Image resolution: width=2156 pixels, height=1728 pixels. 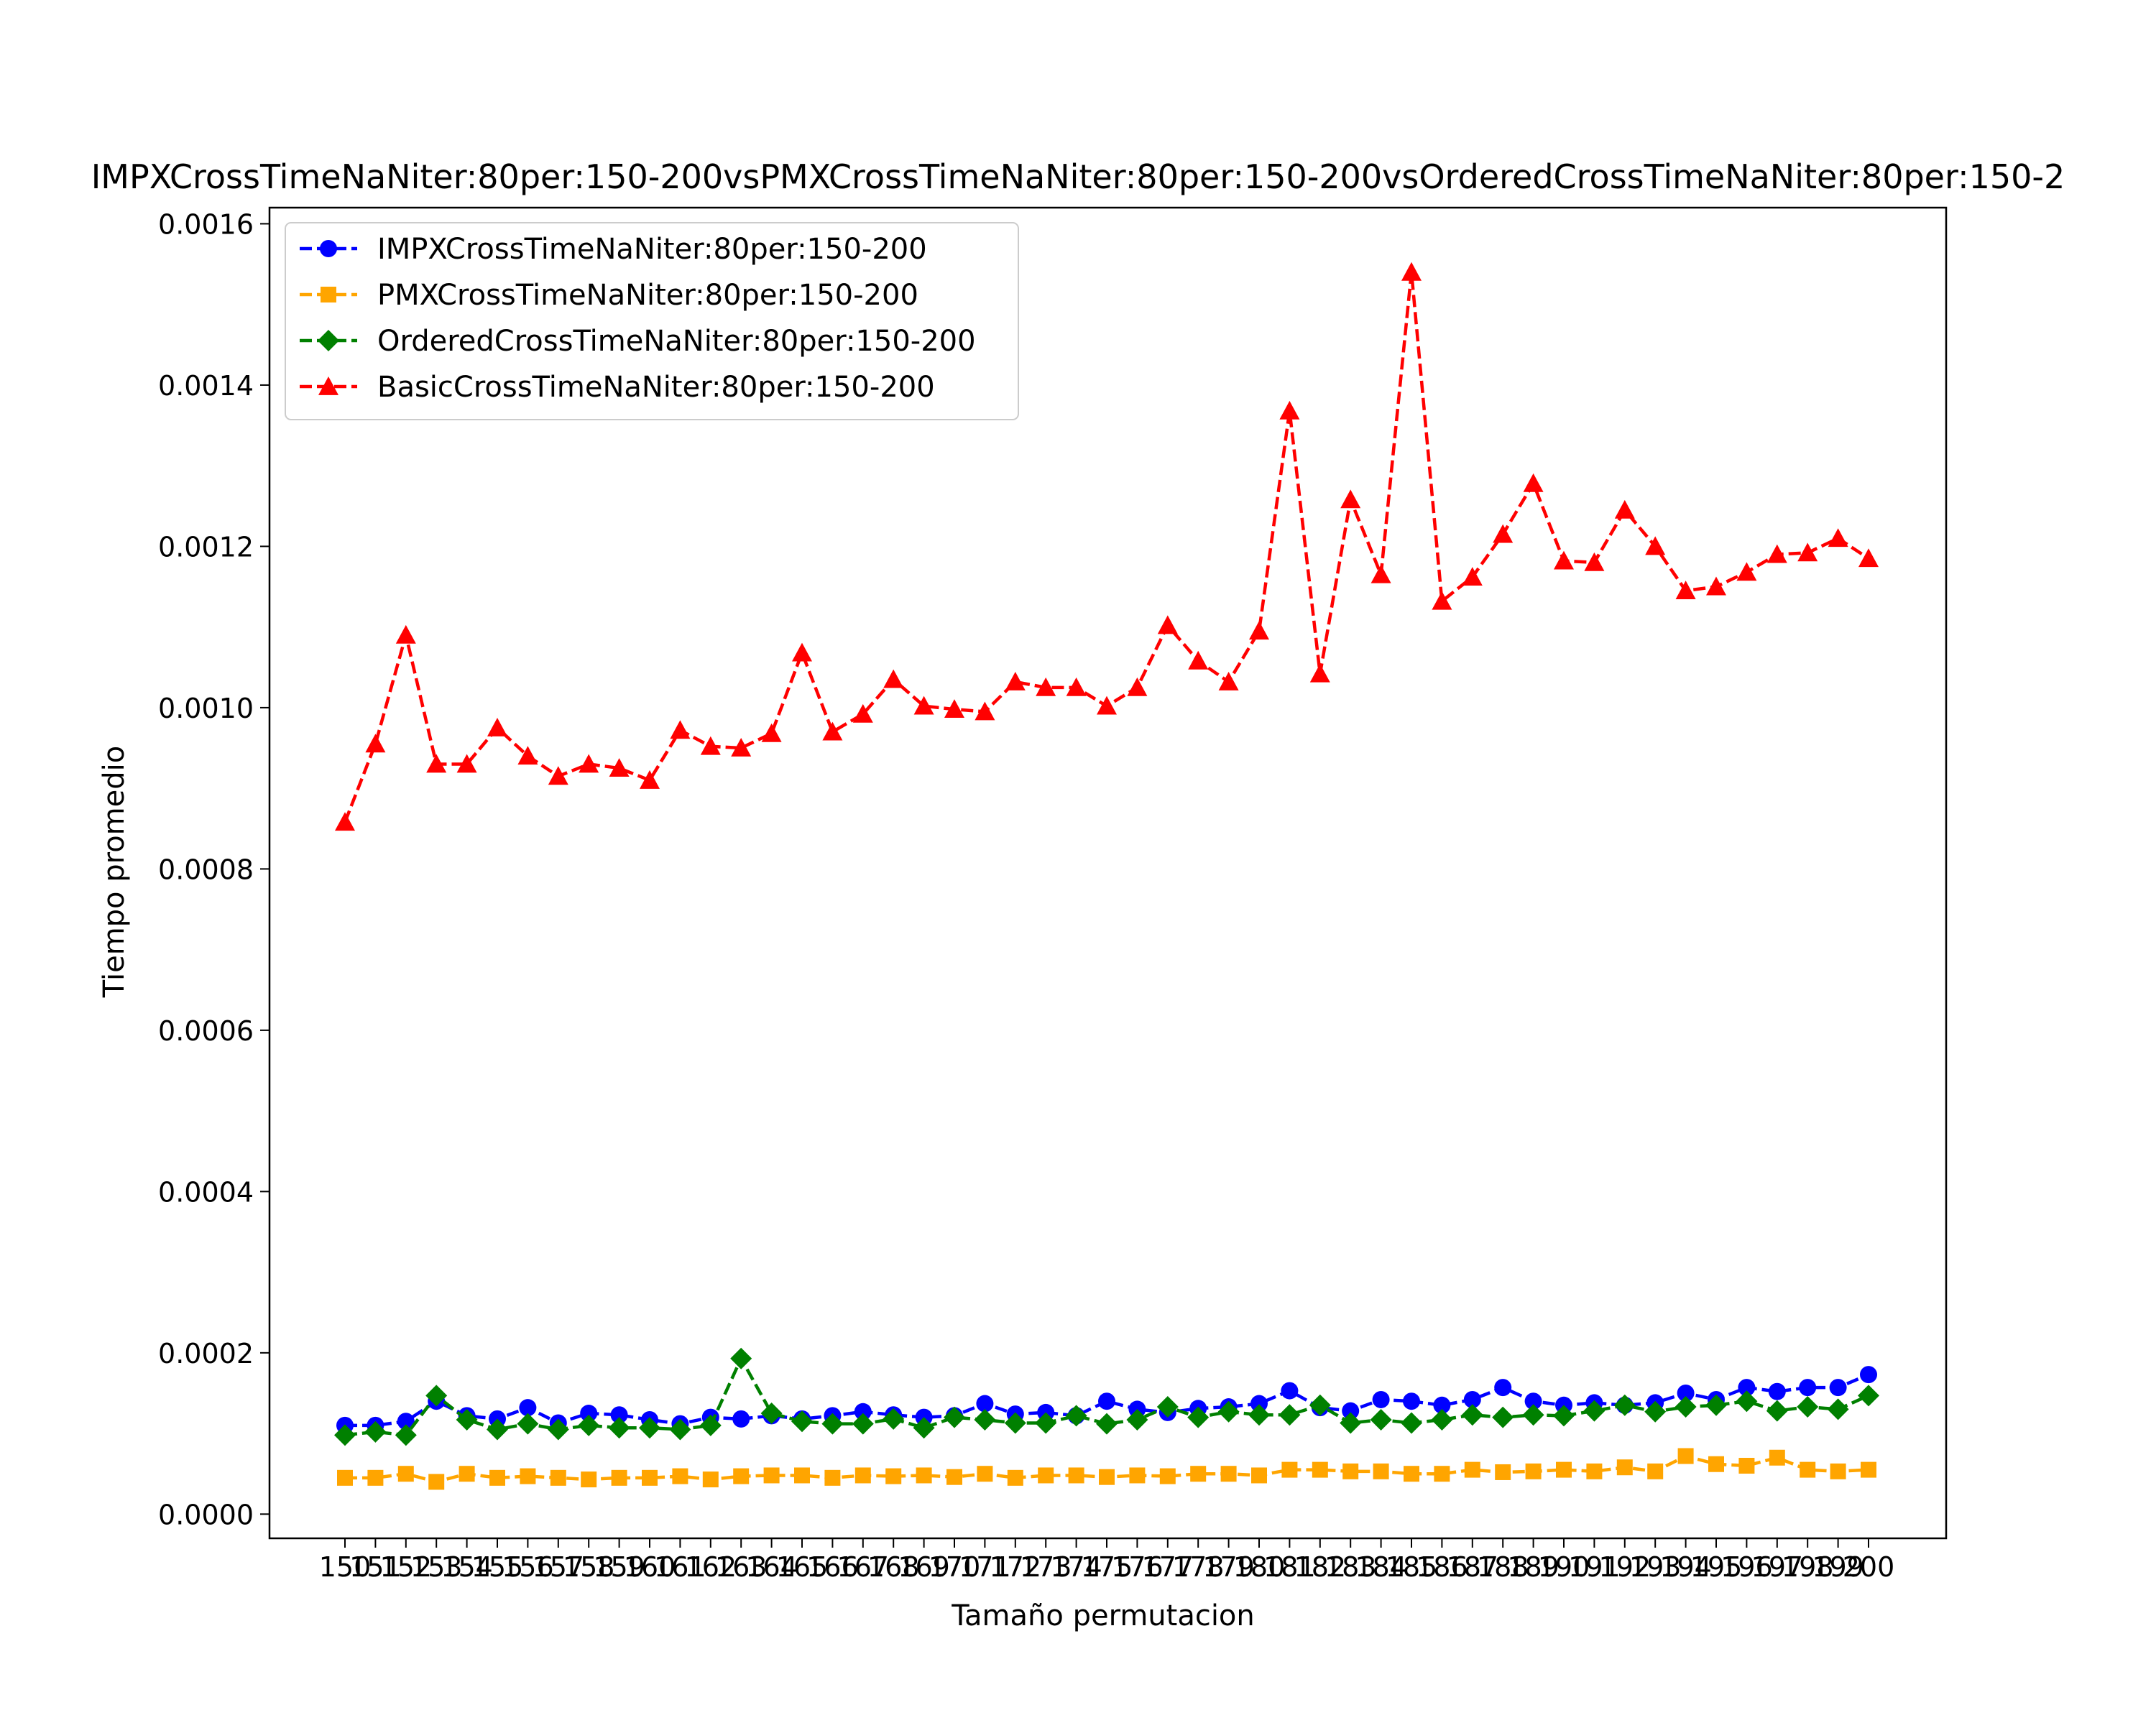 What do you see at coordinates (955, 1567) in the screenshot?
I see `x-tick-label: 170` at bounding box center [955, 1567].